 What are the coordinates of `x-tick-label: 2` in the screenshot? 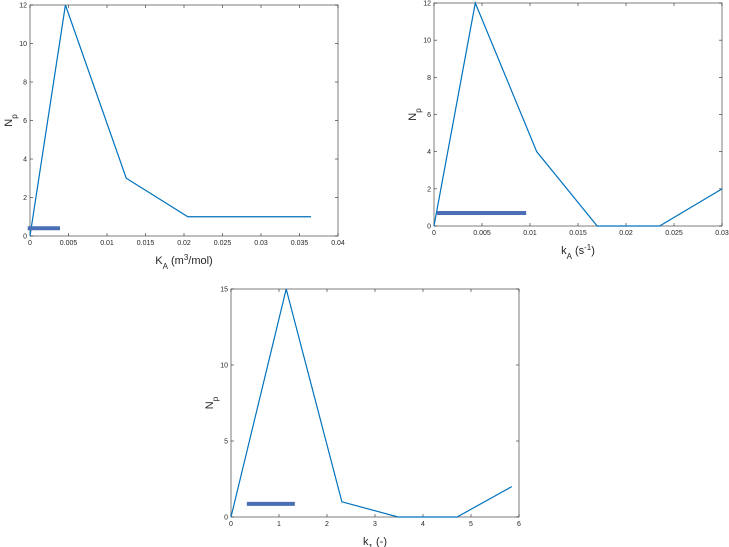 It's located at (327, 524).